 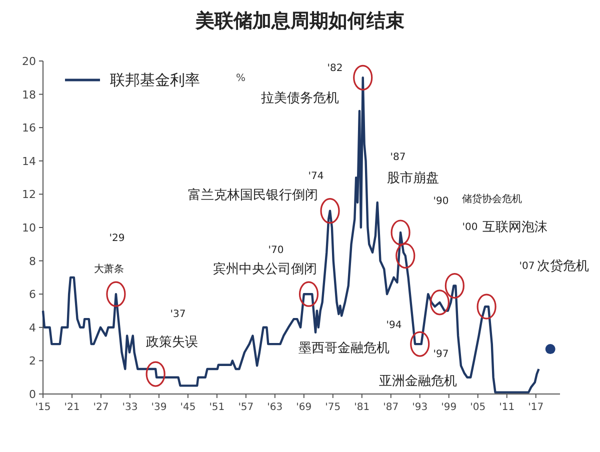 What do you see at coordinates (398, 157) in the screenshot?
I see `annotation: '87` at bounding box center [398, 157].